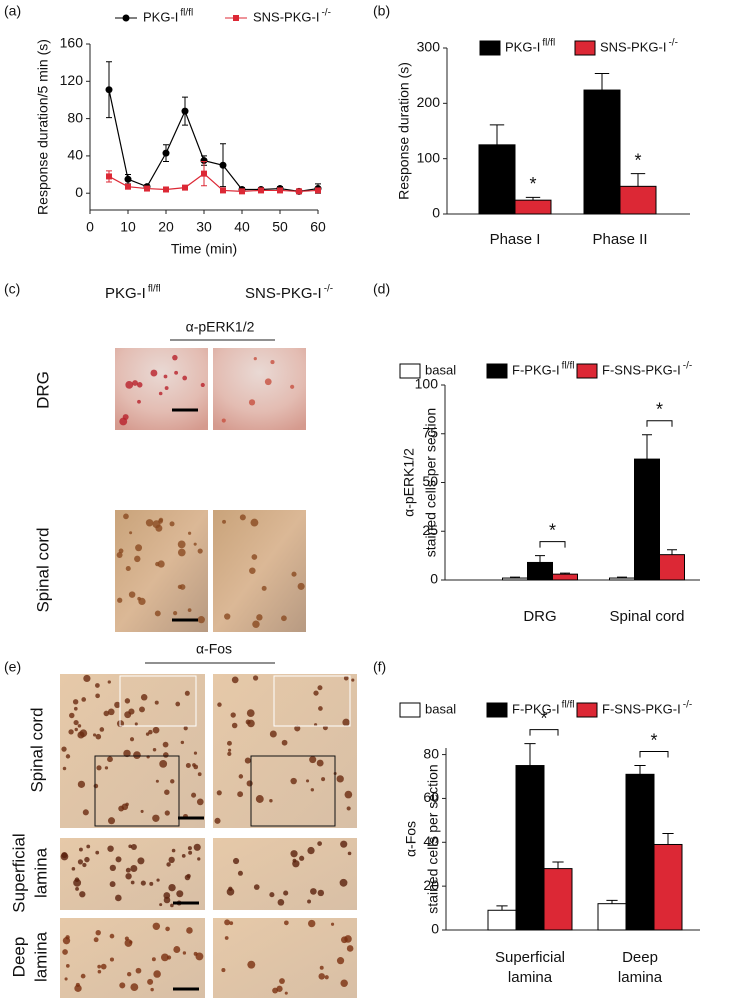  I want to click on y-axis-label: α-Fos, so click(411, 839).